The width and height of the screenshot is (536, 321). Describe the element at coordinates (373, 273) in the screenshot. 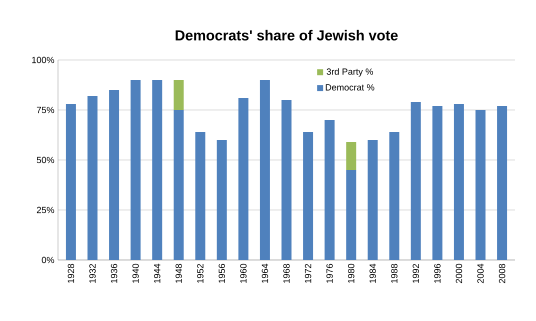

I see `x-tick-label: 1984` at that location.